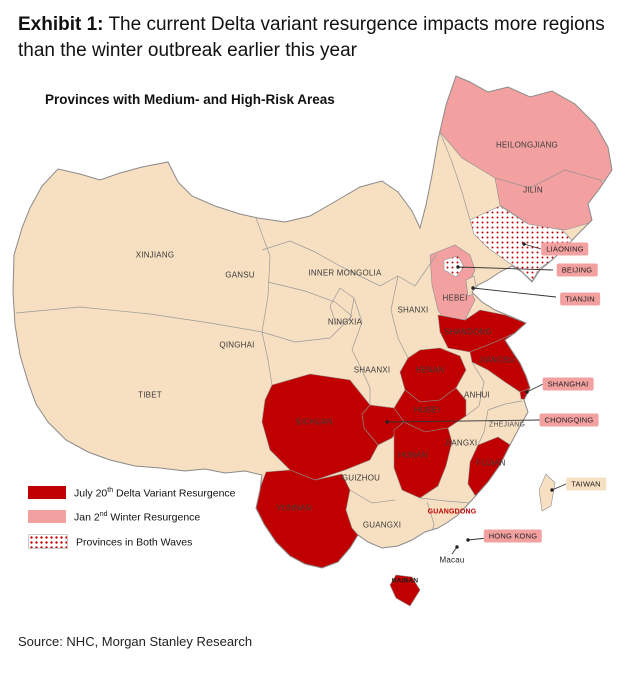  I want to click on border-qinghai-north, so click(310, 299).